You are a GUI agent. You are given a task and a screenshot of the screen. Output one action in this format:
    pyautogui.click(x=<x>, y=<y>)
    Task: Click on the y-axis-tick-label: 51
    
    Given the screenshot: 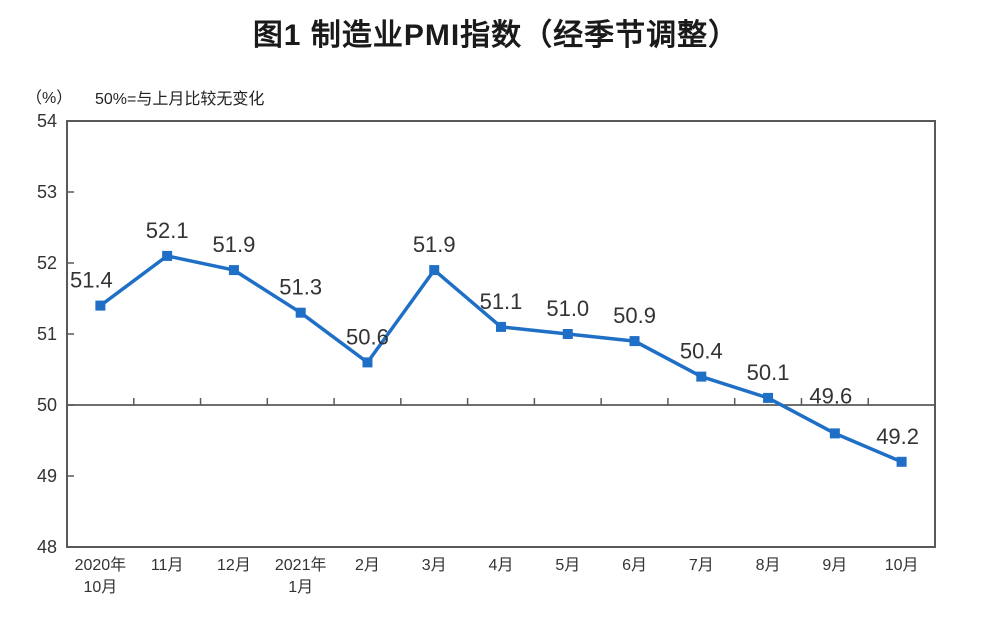 What is the action you would take?
    pyautogui.click(x=47, y=334)
    